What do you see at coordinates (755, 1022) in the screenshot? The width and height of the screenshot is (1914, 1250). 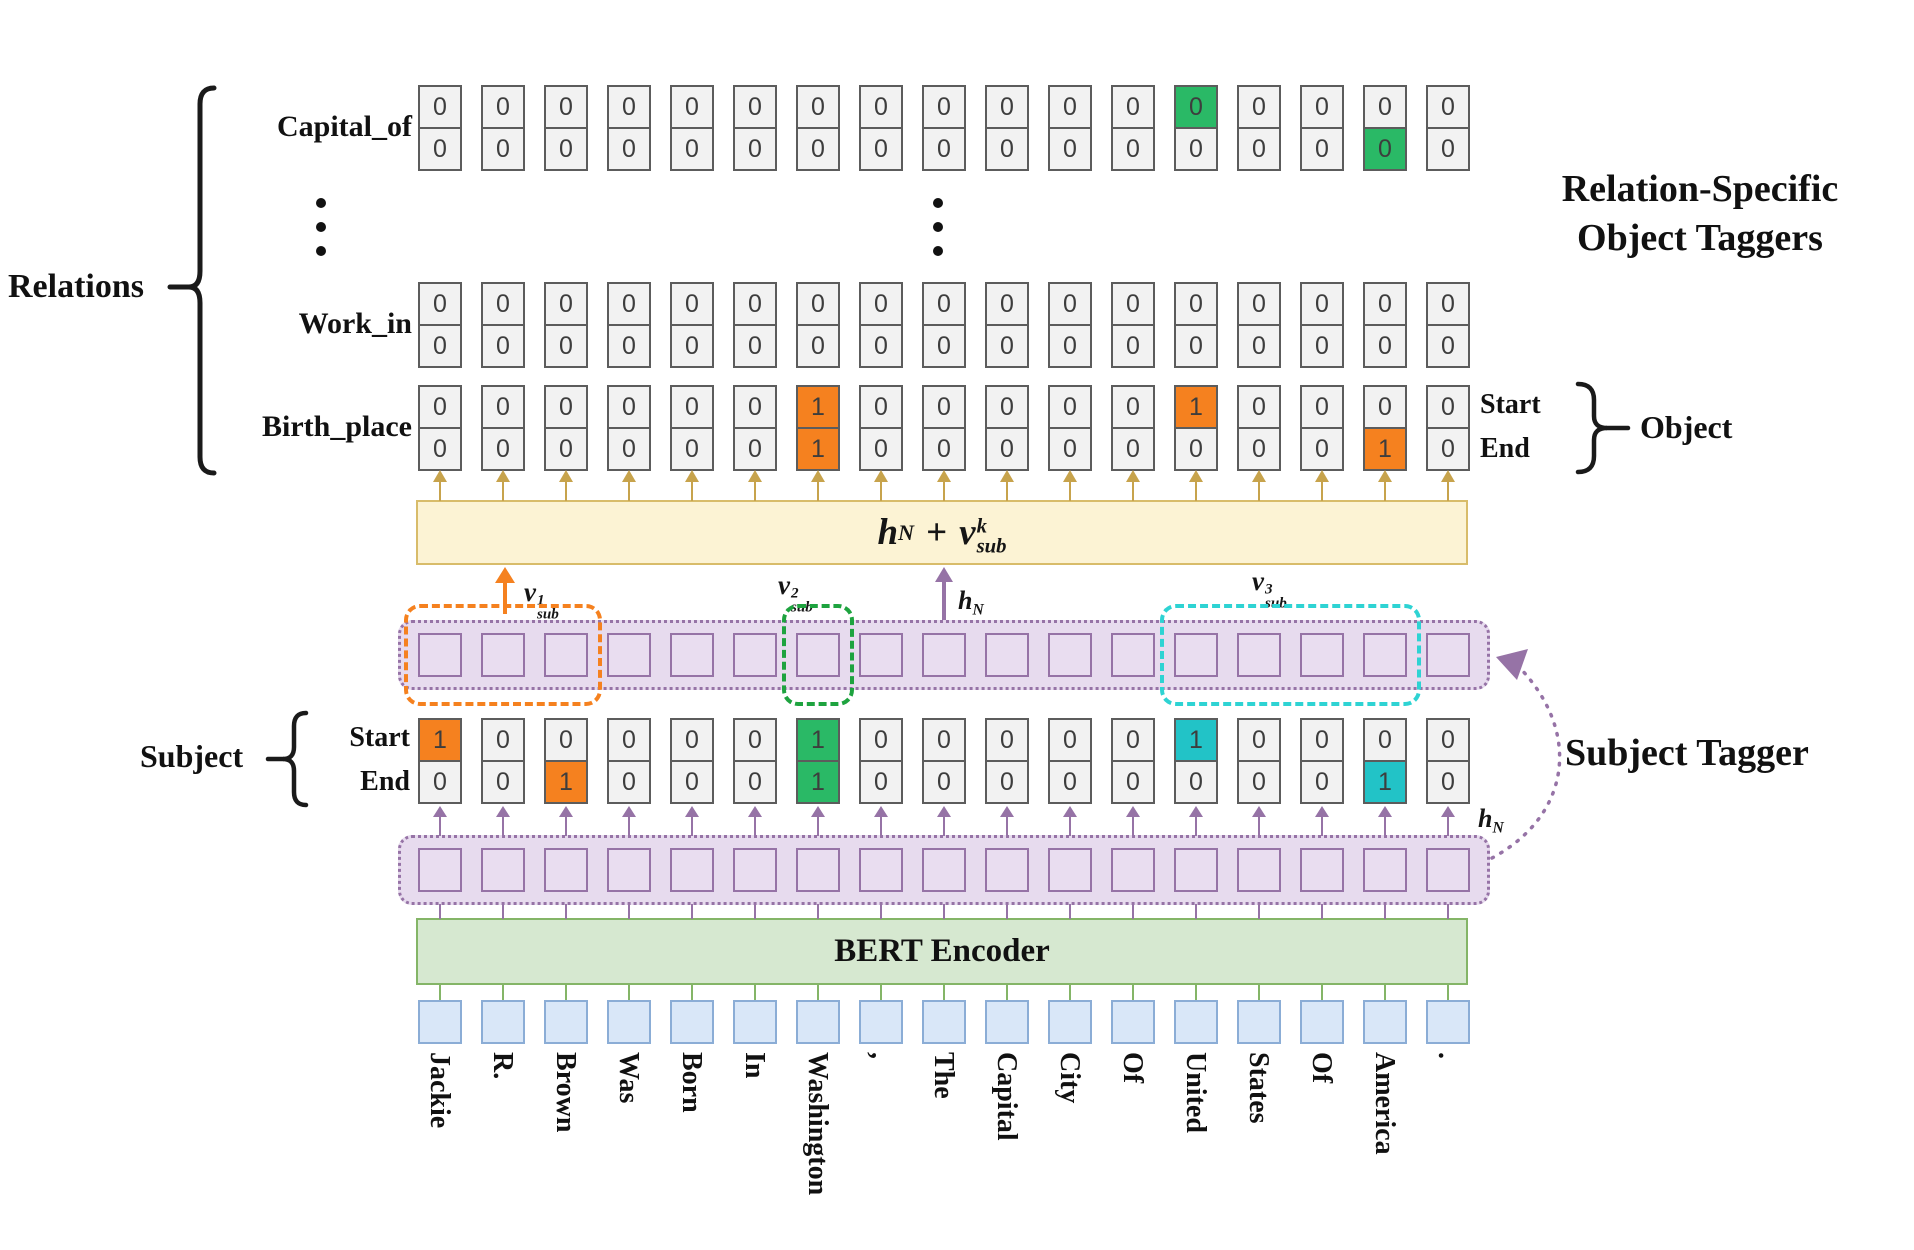 I see `token-box-col5` at bounding box center [755, 1022].